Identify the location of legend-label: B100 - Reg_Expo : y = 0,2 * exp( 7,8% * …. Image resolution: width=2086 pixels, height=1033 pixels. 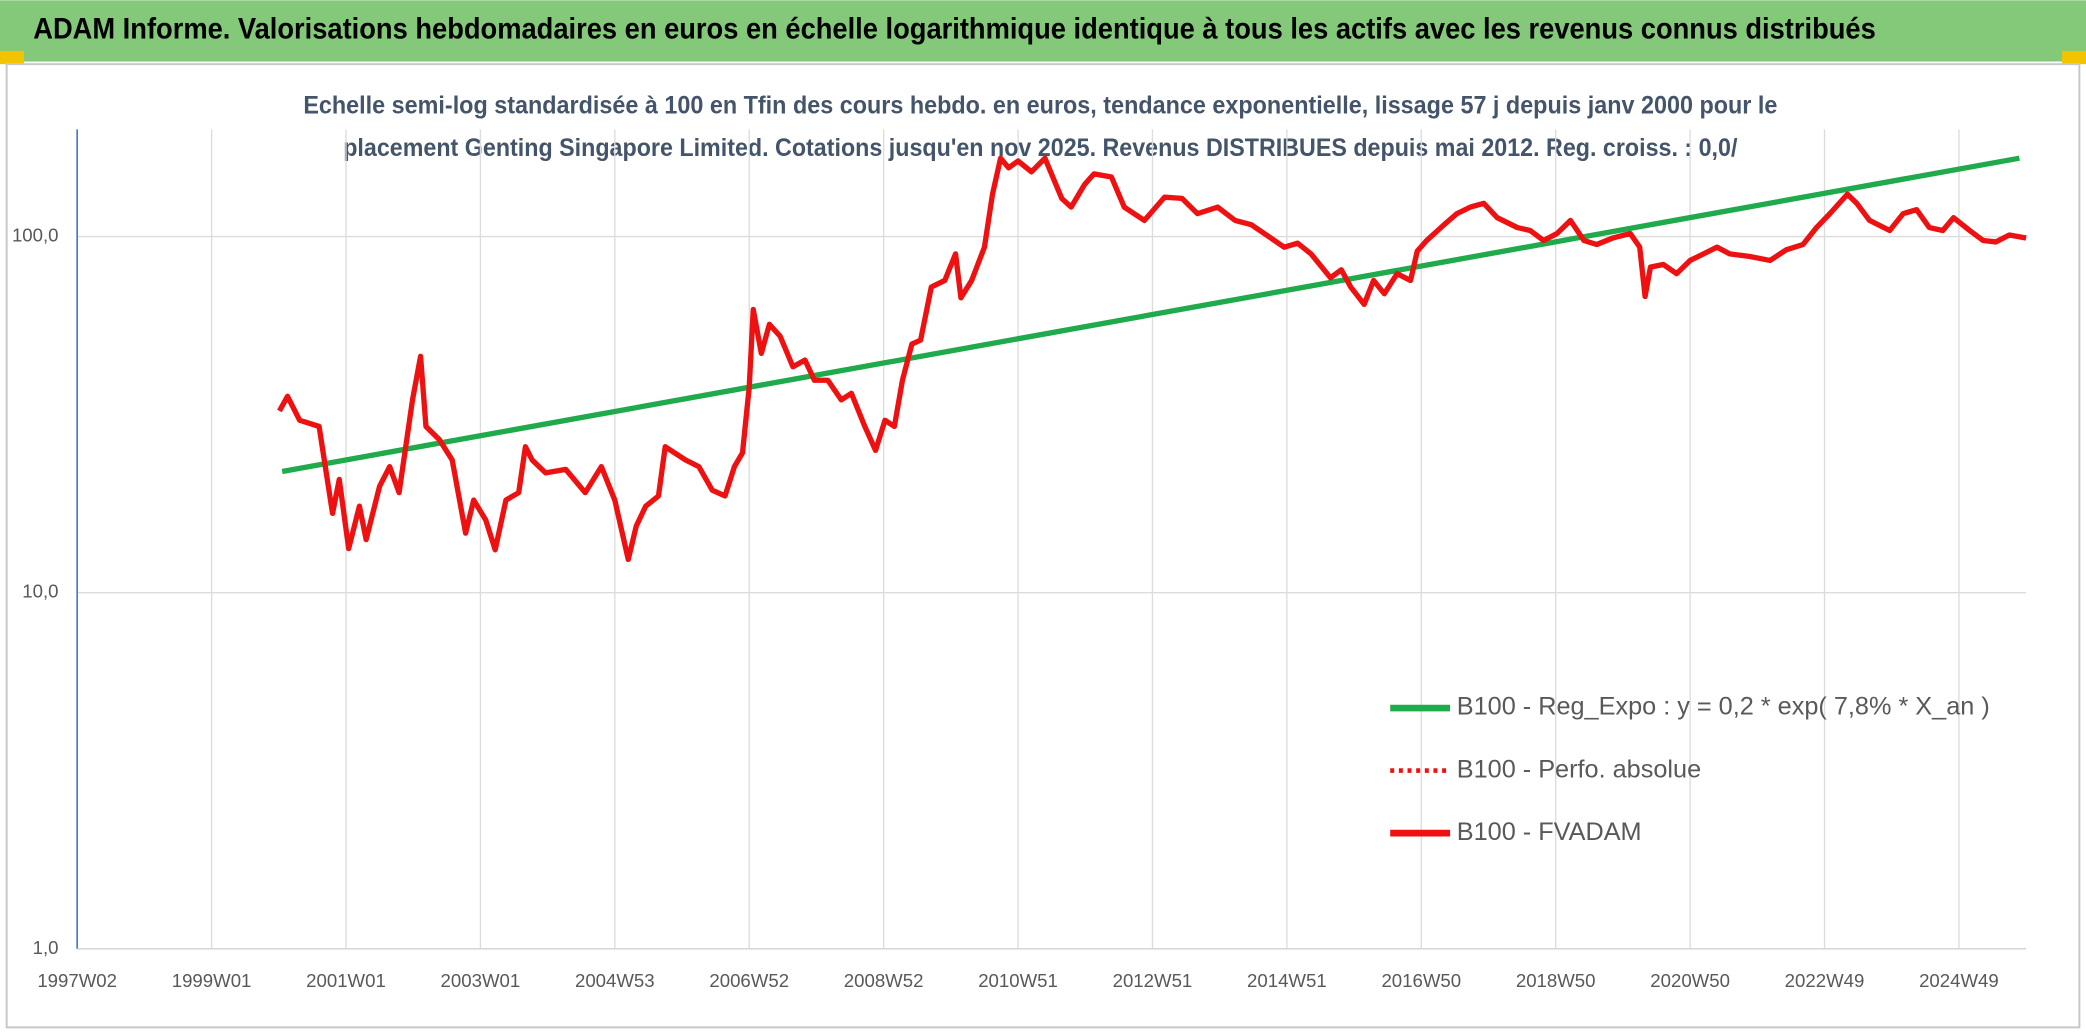
(1723, 707).